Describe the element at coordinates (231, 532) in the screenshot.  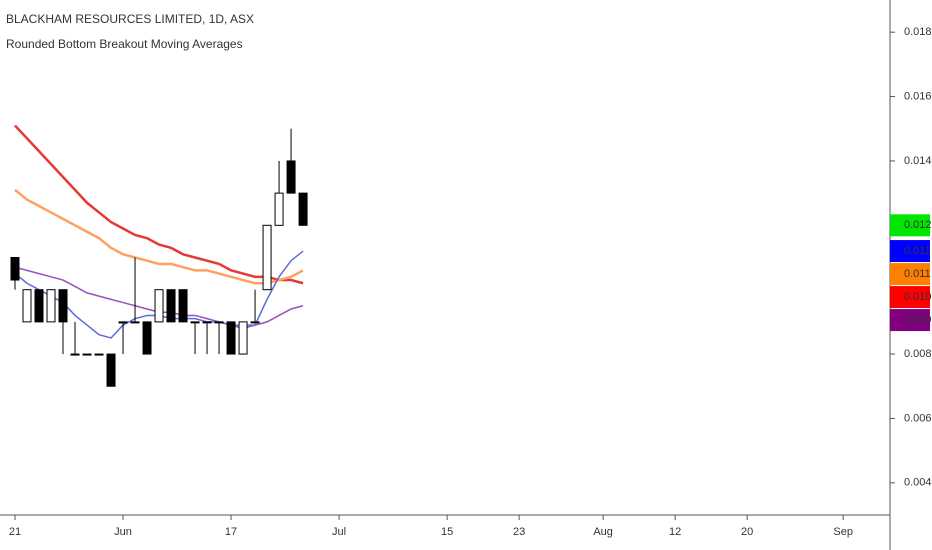
I see `x-tick-label: 17` at that location.